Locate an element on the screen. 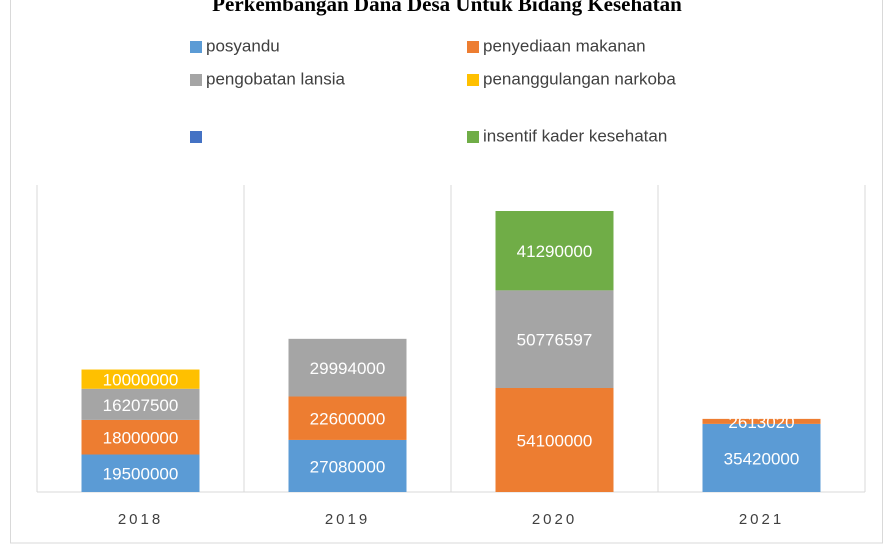  data-label: 18000000 is located at coordinates (141, 438).